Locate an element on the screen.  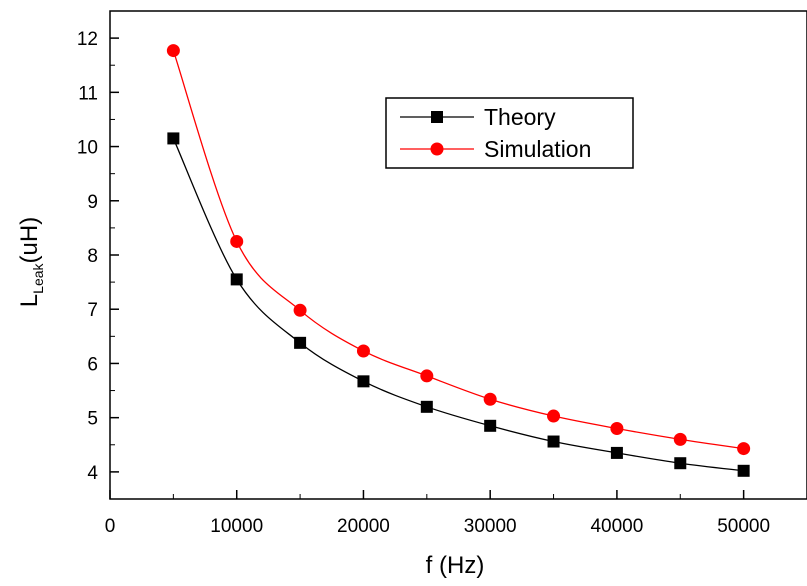
x-tick-label: 40000 is located at coordinates (616, 526).